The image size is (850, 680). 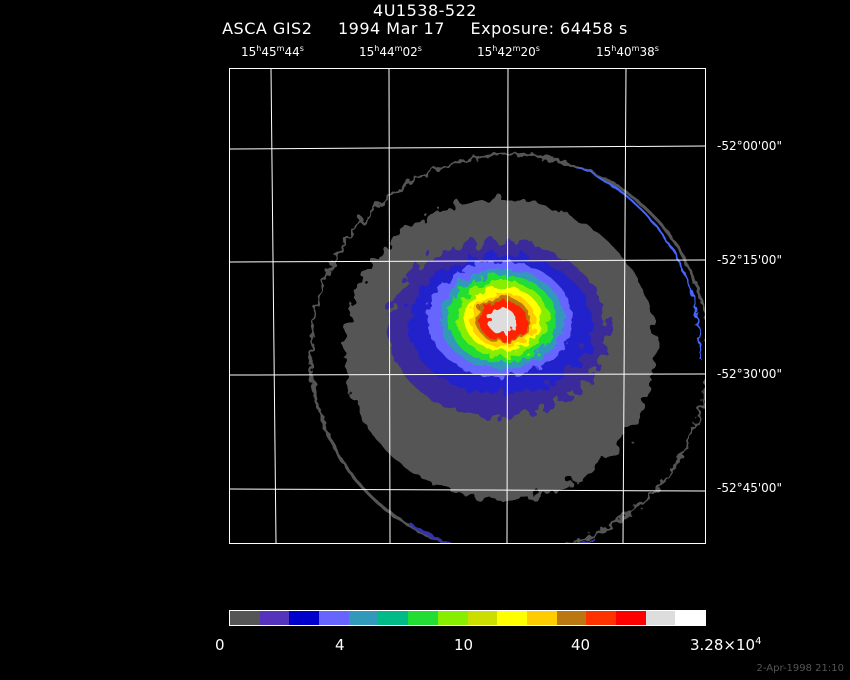 I want to click on colorbar-label-0: 0, so click(x=220, y=645).